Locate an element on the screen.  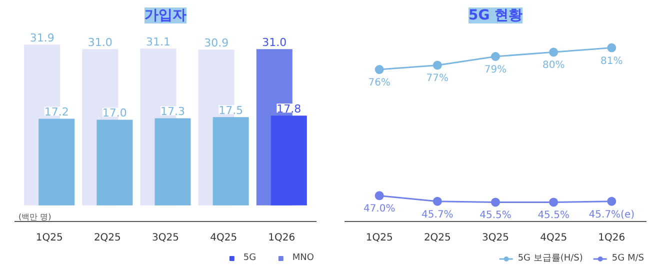
data-label: 76% is located at coordinates (379, 83).